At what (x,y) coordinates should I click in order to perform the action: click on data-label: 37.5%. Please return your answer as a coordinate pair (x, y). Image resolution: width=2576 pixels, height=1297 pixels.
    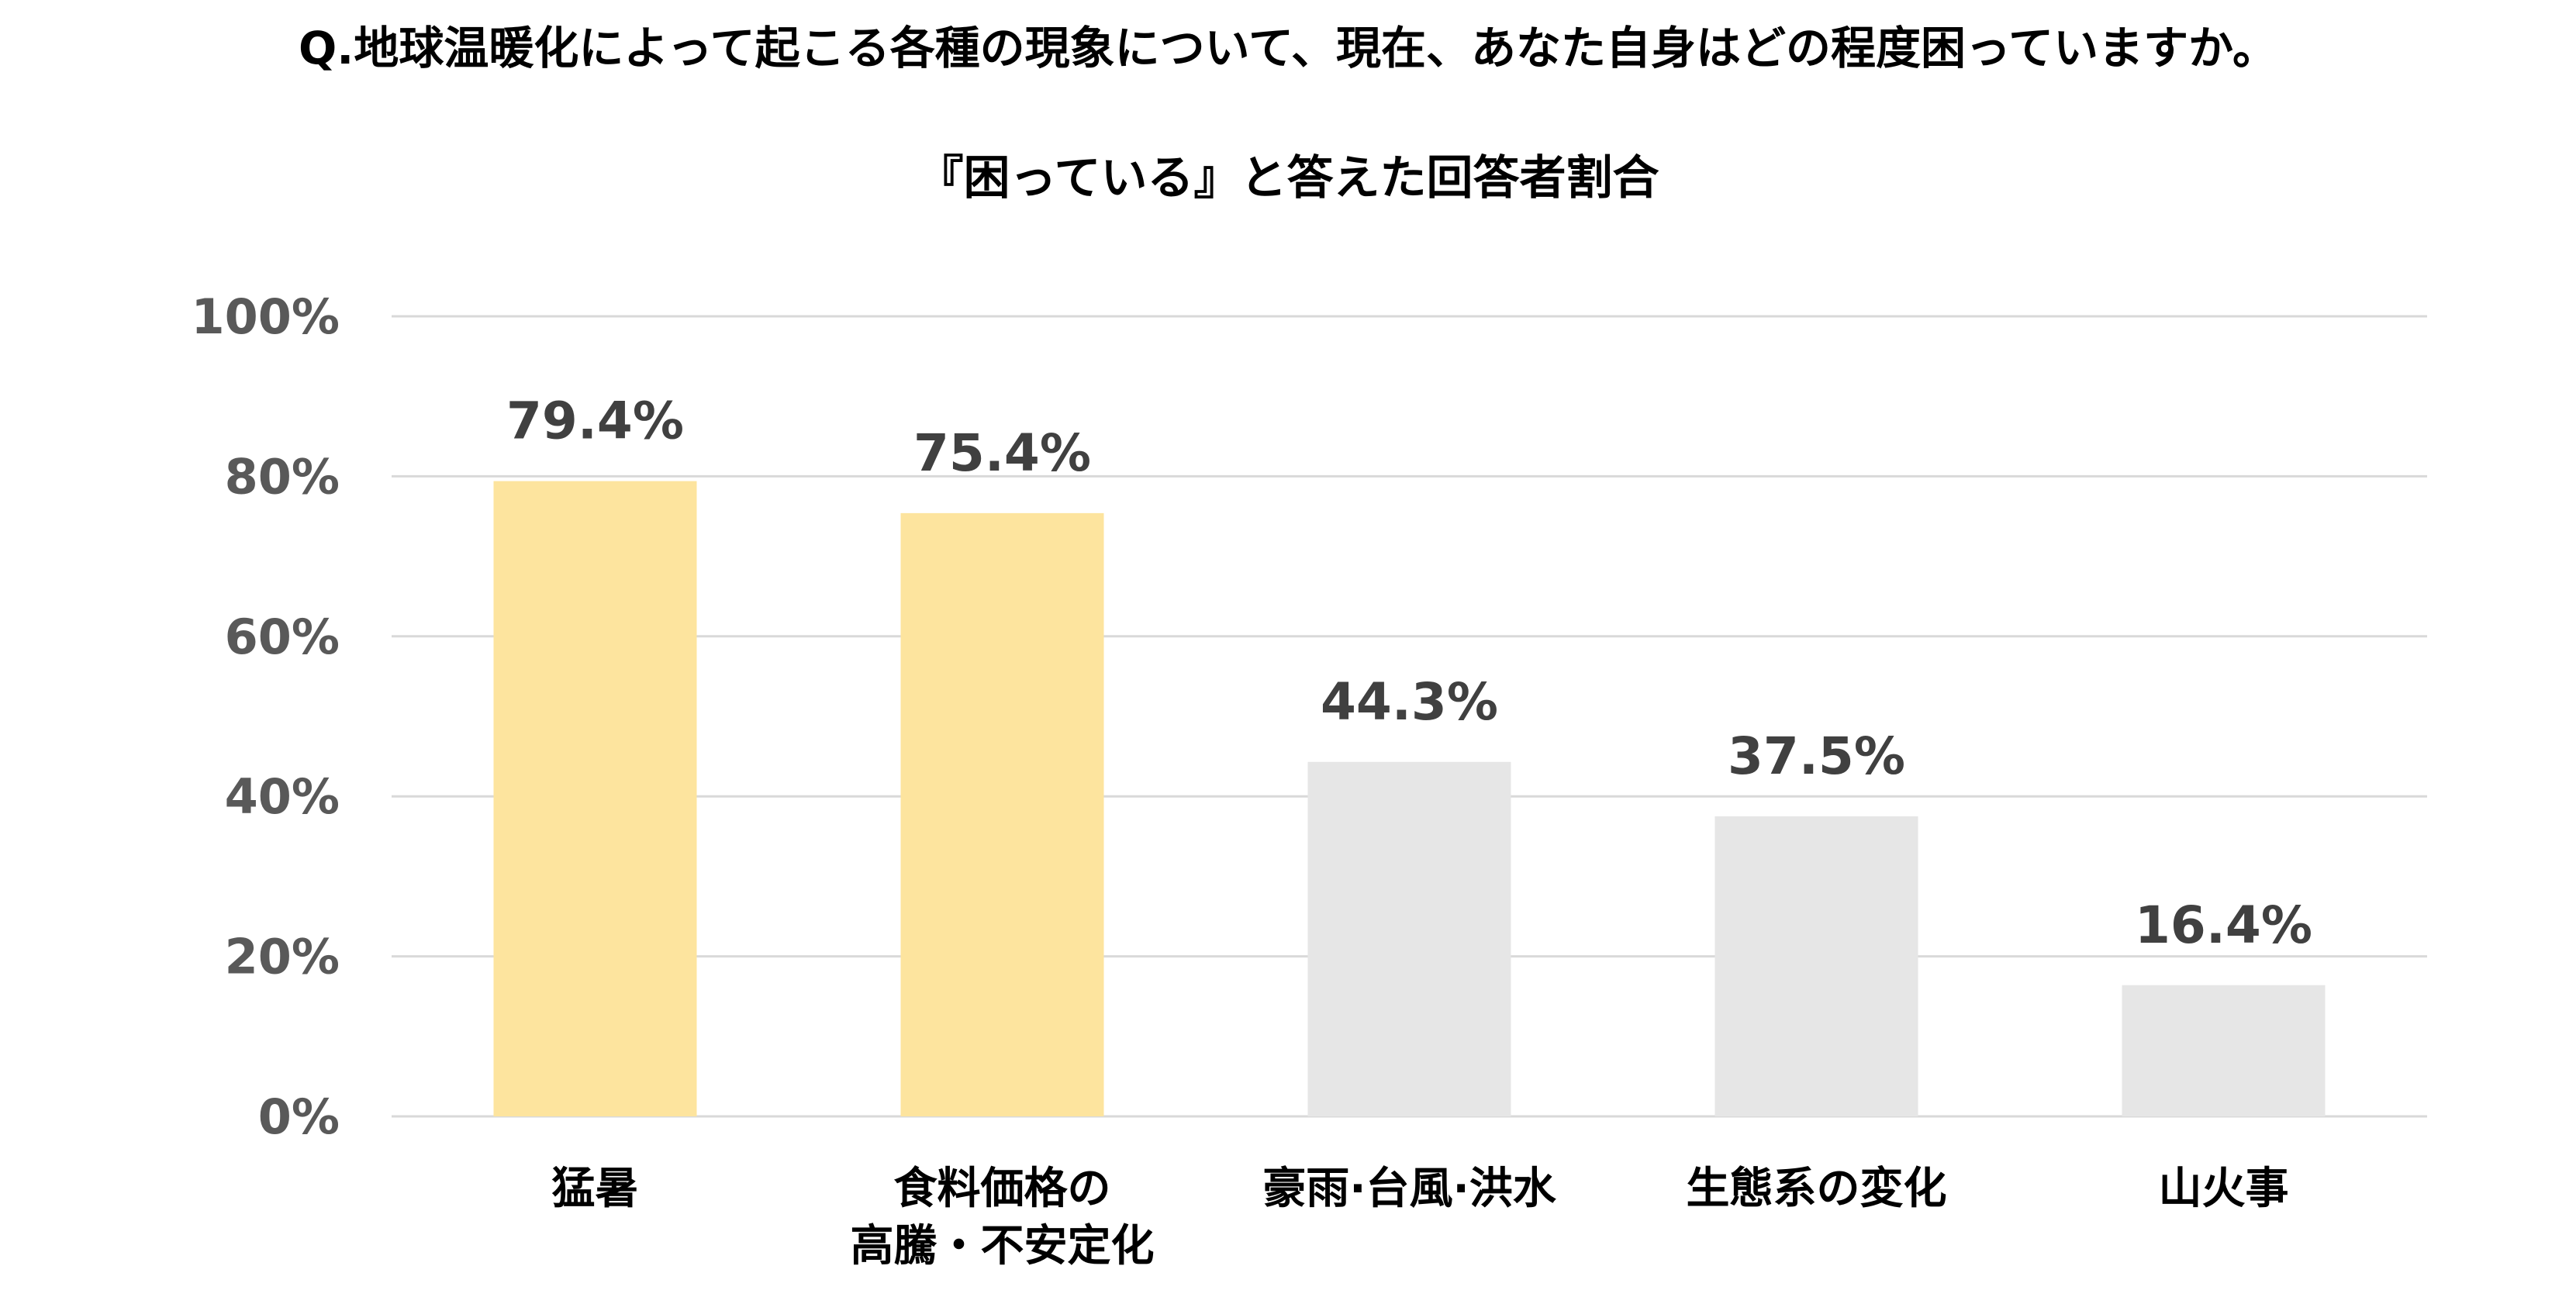
    Looking at the image, I should click on (1816, 756).